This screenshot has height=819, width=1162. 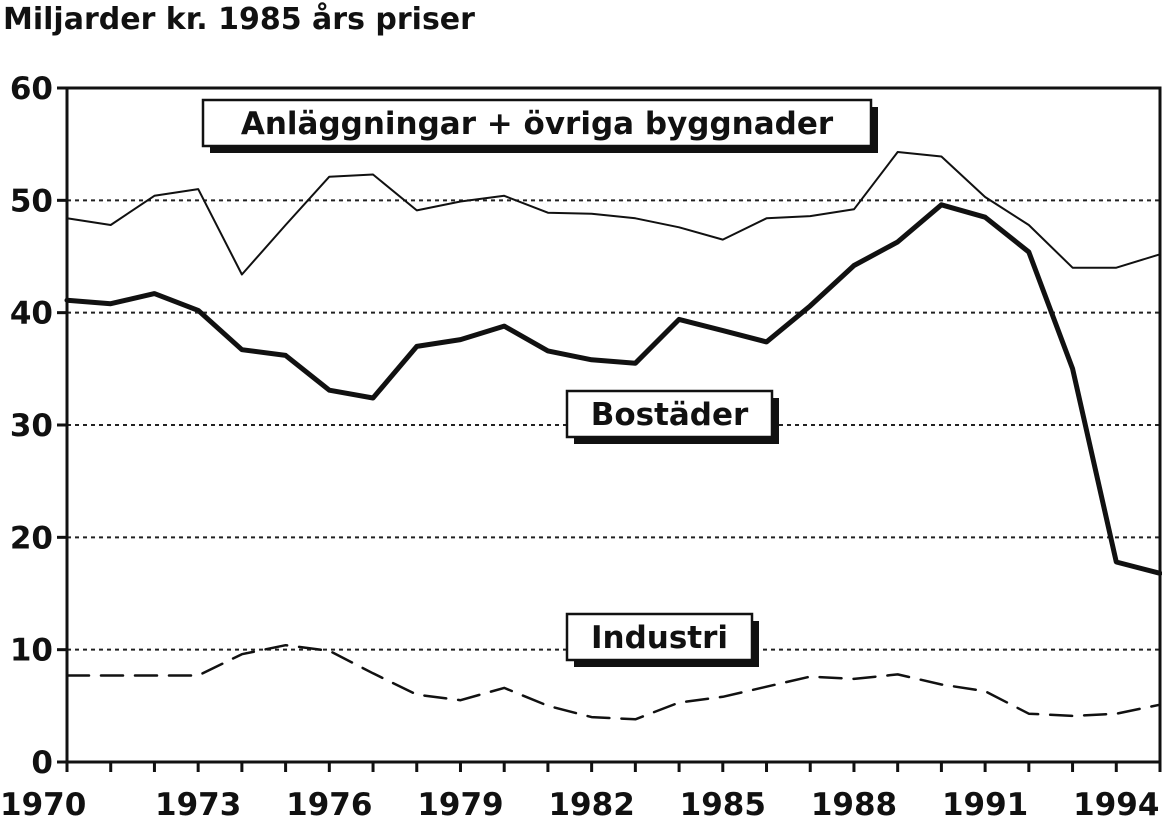 I want to click on series-label-0: Anläggningar + övriga byggnader, so click(x=539, y=125).